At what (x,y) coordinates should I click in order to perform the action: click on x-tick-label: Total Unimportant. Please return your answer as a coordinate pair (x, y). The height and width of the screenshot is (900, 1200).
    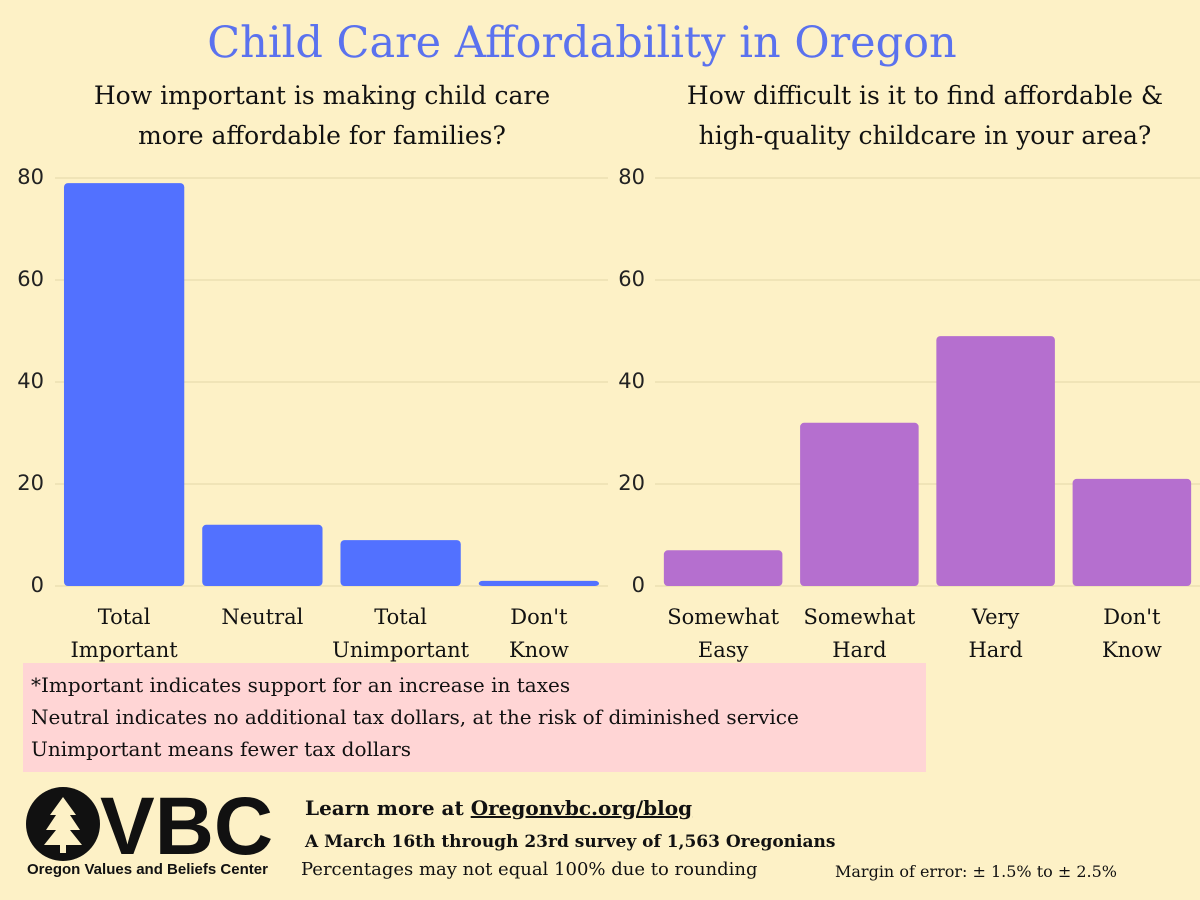
    Looking at the image, I should click on (401, 633).